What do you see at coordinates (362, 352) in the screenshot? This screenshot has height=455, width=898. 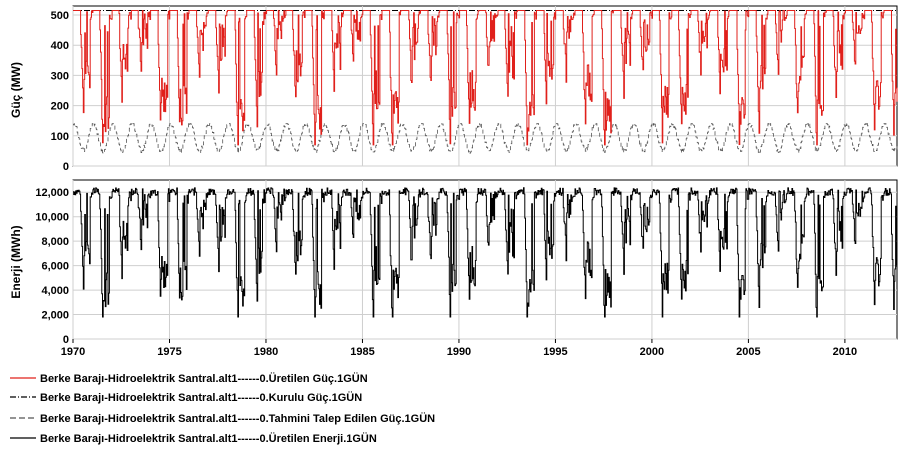 I see `x-tick-label: 1985` at bounding box center [362, 352].